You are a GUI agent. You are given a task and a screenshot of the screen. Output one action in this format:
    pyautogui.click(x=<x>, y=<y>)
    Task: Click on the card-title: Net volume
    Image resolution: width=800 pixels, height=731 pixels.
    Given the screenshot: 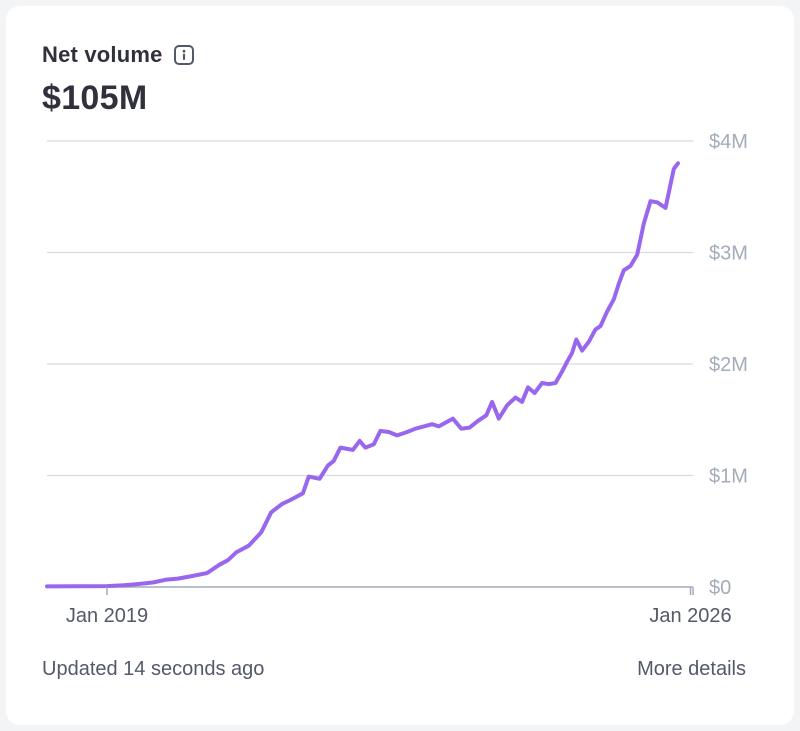 What is the action you would take?
    pyautogui.click(x=102, y=54)
    